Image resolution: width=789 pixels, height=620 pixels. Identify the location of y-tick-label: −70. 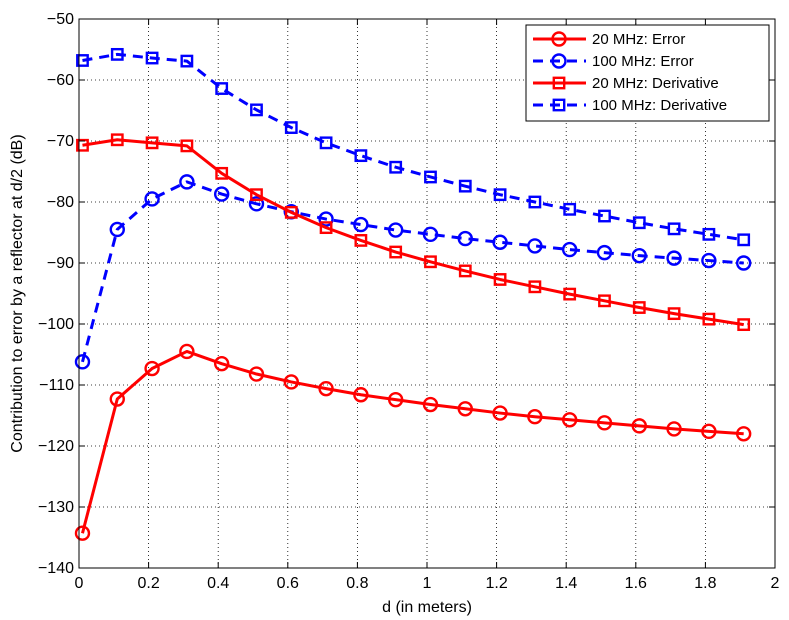
(60, 141).